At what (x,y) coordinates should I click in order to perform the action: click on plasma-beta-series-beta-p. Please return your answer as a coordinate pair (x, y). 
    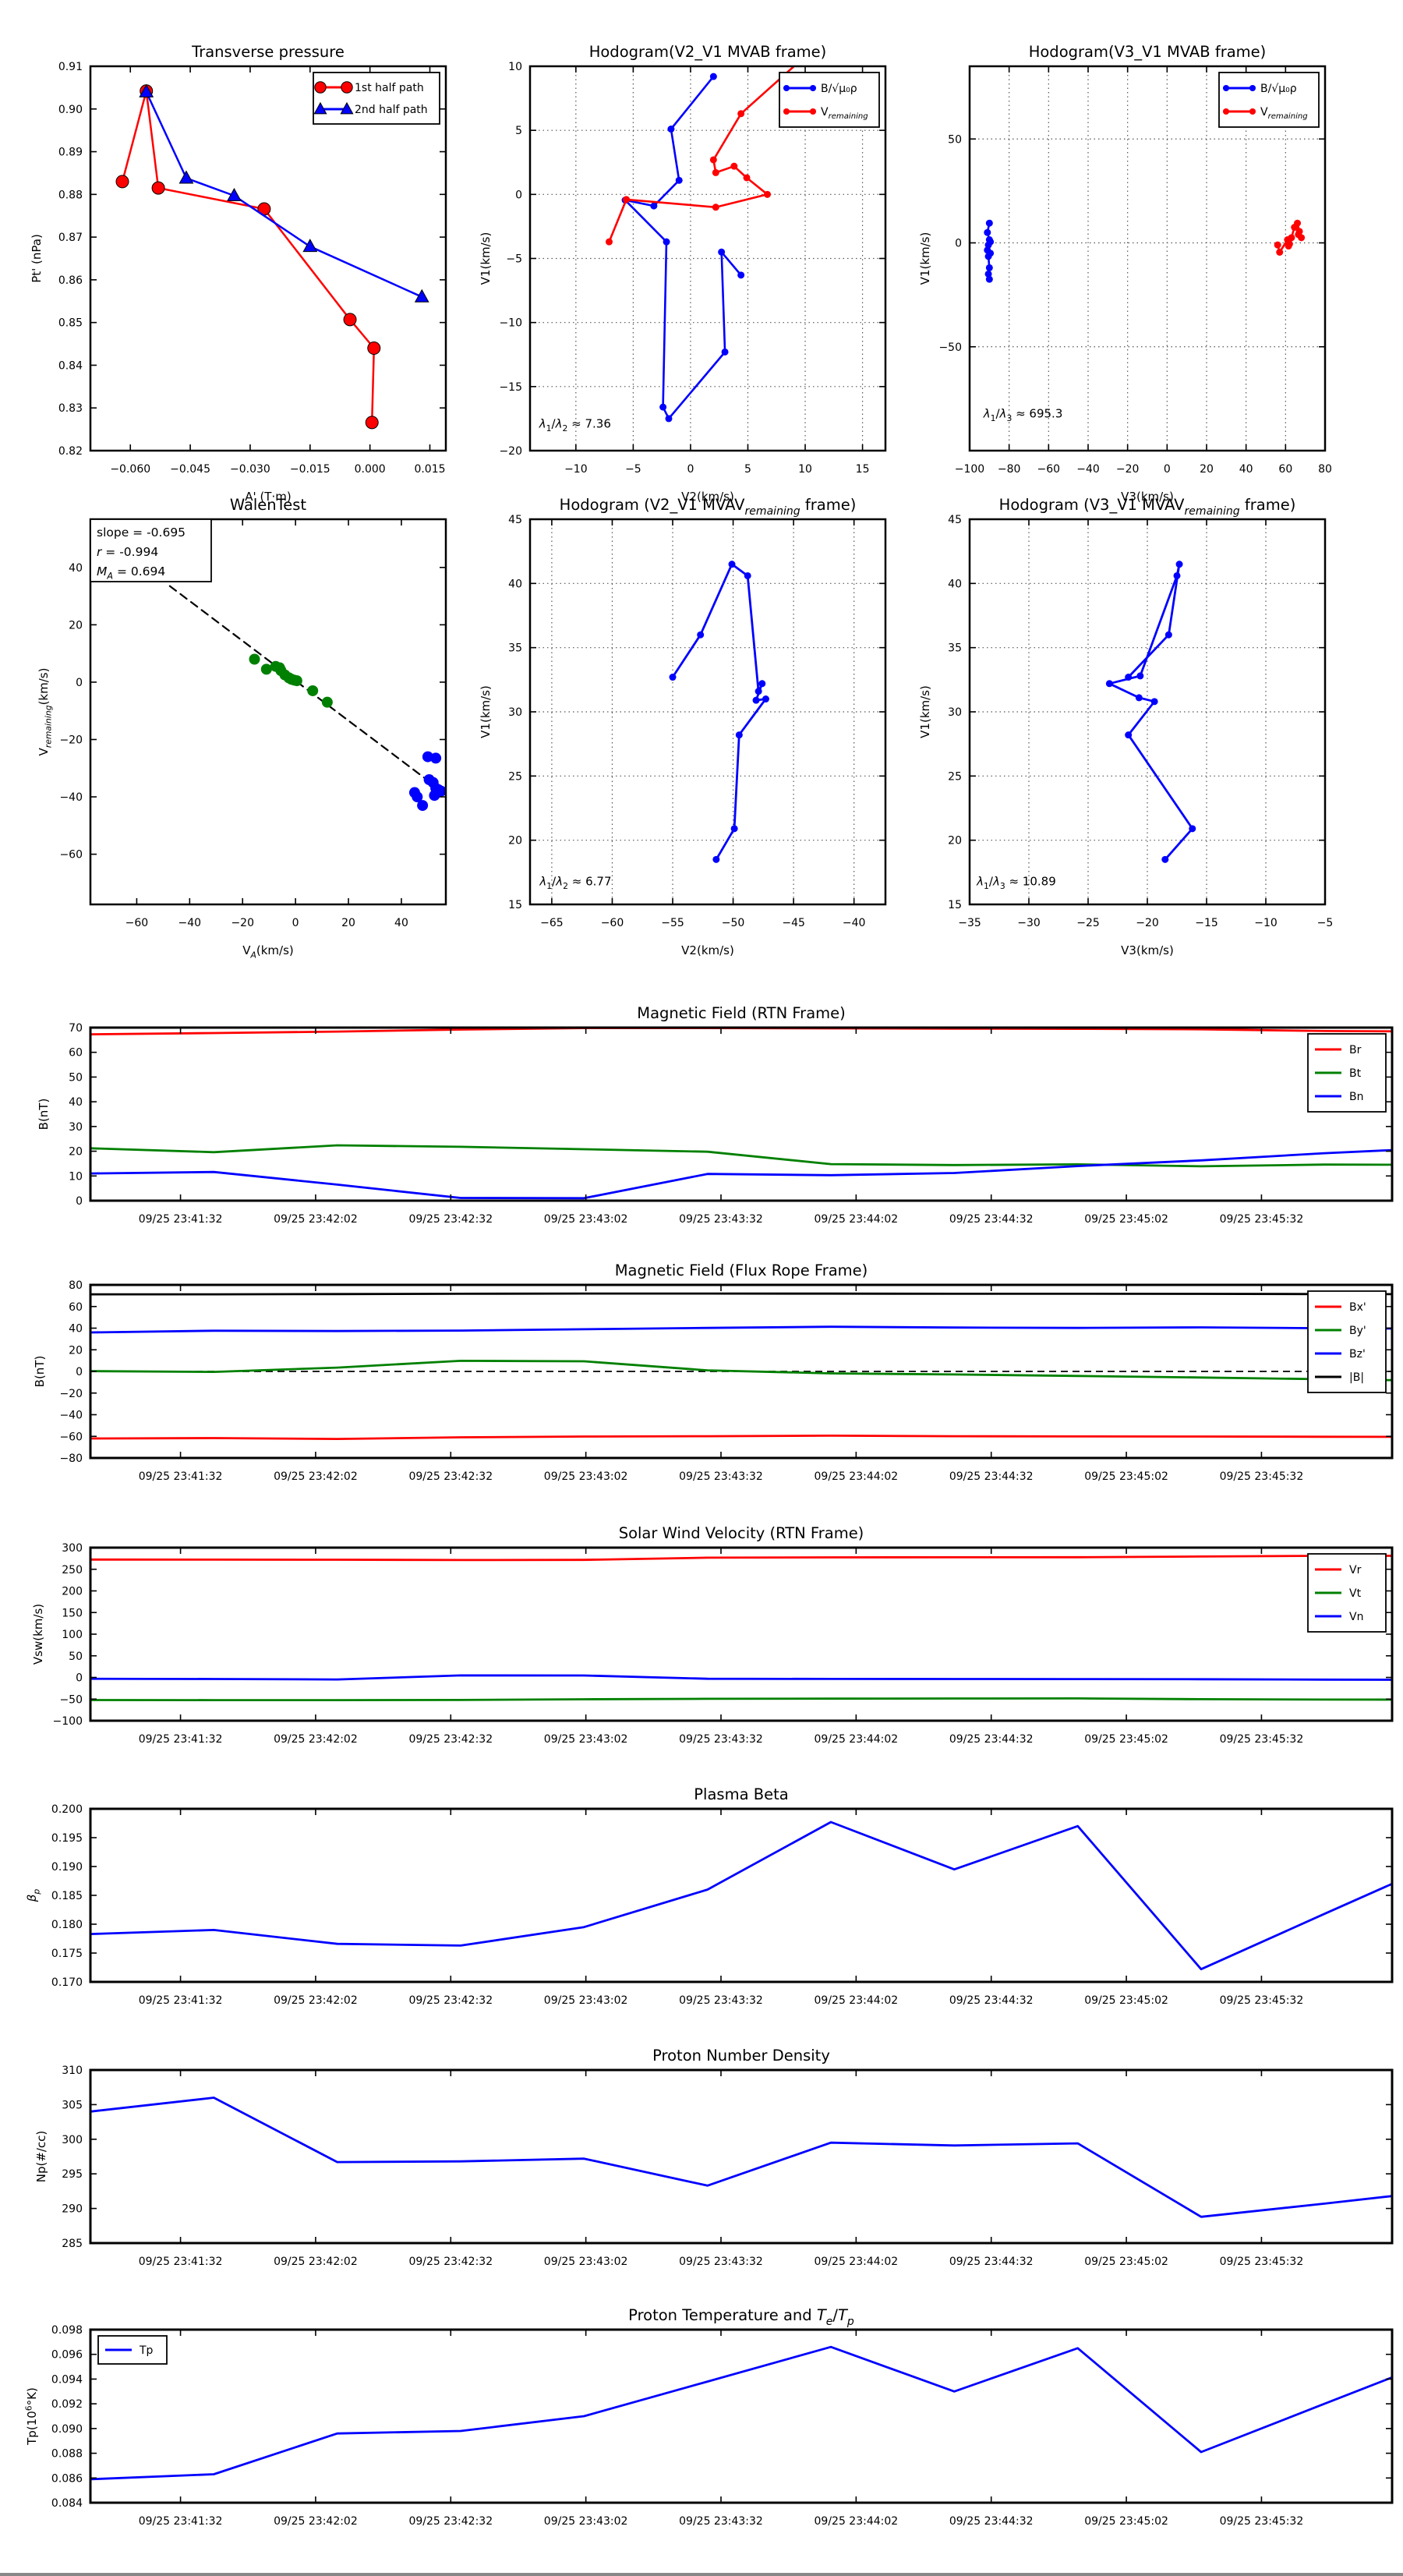
    Looking at the image, I should click on (741, 1896).